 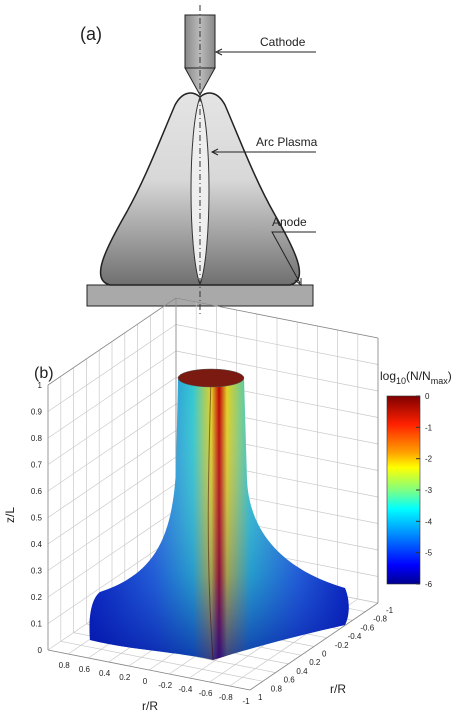 I want to click on x-tick-label: -0.6, so click(x=206, y=693).